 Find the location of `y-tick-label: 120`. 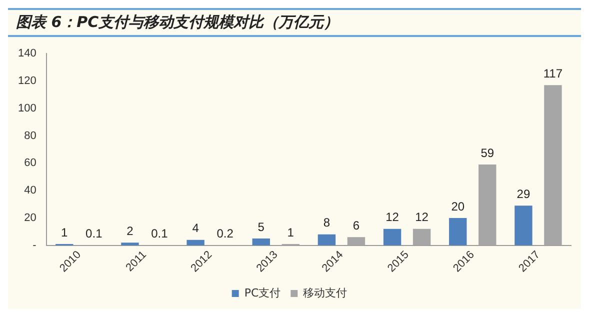

y-tick-label: 120 is located at coordinates (27, 81).